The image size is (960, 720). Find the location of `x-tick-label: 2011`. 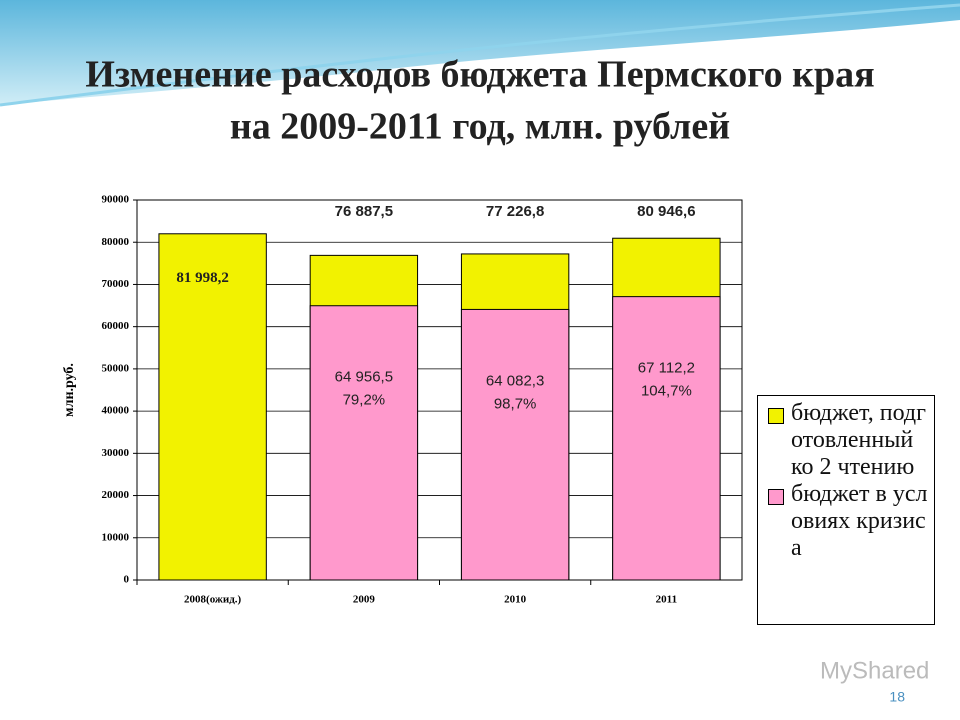

x-tick-label: 2011 is located at coordinates (666, 600).